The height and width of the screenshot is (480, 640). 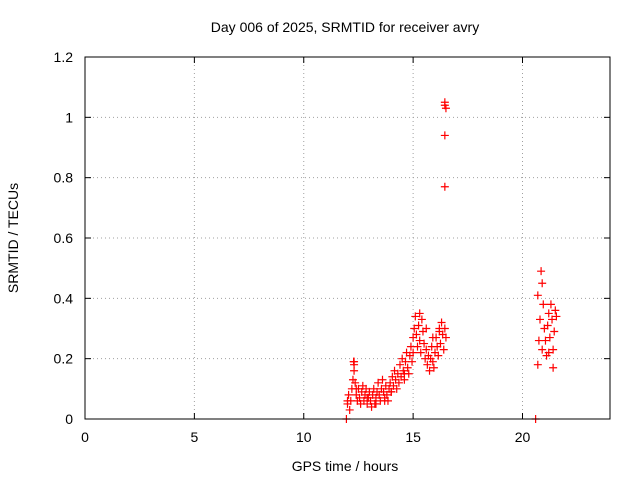 I want to click on x-tick-label: 5, so click(x=194, y=437).